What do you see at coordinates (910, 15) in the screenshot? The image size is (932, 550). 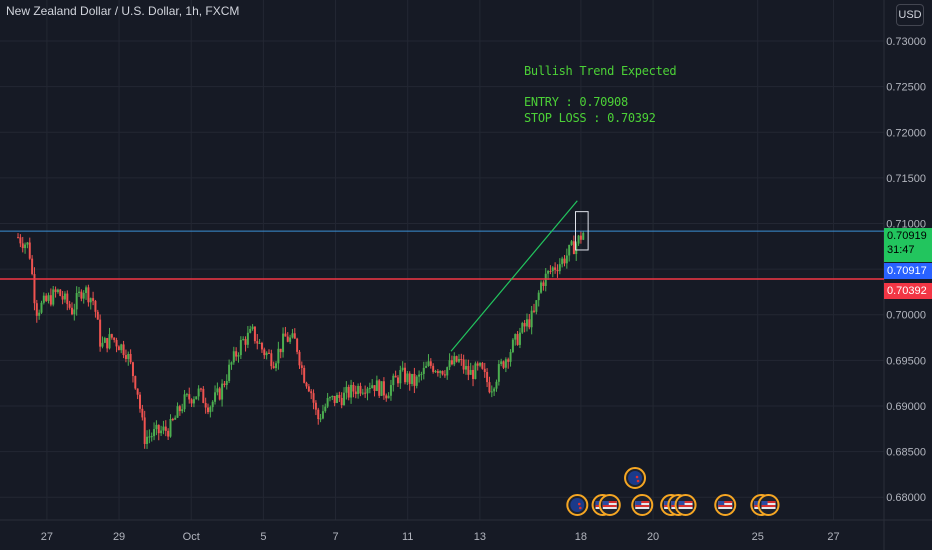 I see `currency-selector: USD` at bounding box center [910, 15].